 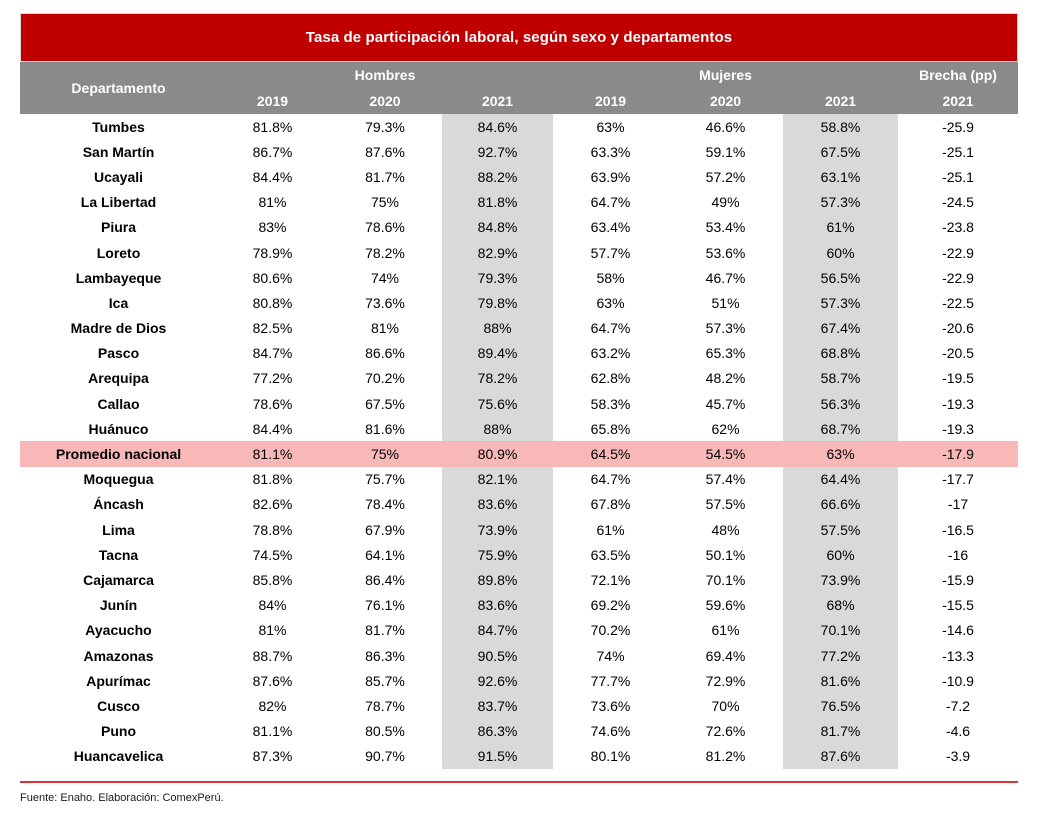 What do you see at coordinates (118, 756) in the screenshot?
I see `department-name-cell: Huancavelica` at bounding box center [118, 756].